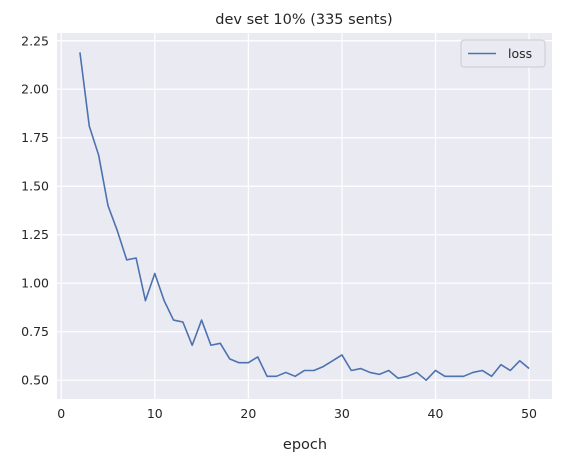  What do you see at coordinates (297, 413) in the screenshot?
I see `x-axis-ticks: 0 10 20 30 40 50` at bounding box center [297, 413].